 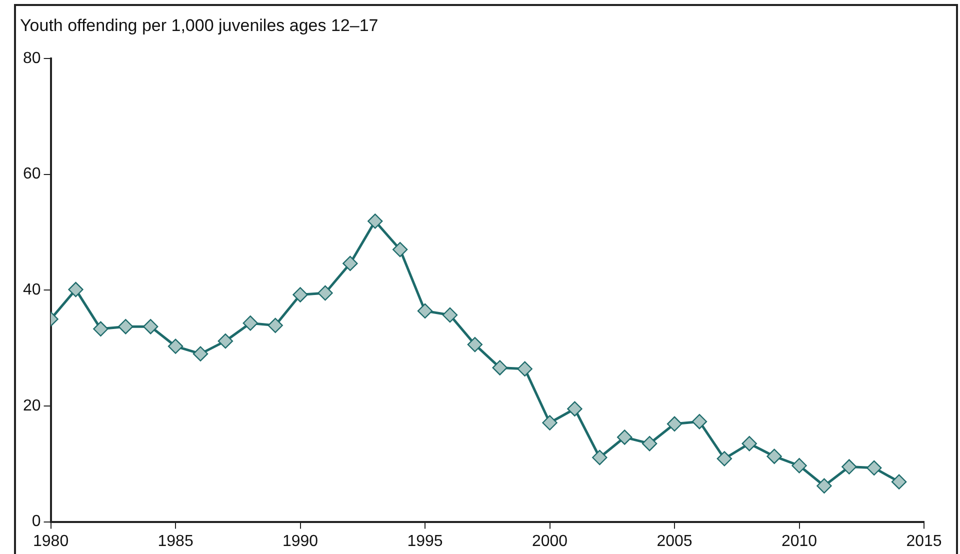 What do you see at coordinates (550, 541) in the screenshot?
I see `x-tick-label: 2000` at bounding box center [550, 541].